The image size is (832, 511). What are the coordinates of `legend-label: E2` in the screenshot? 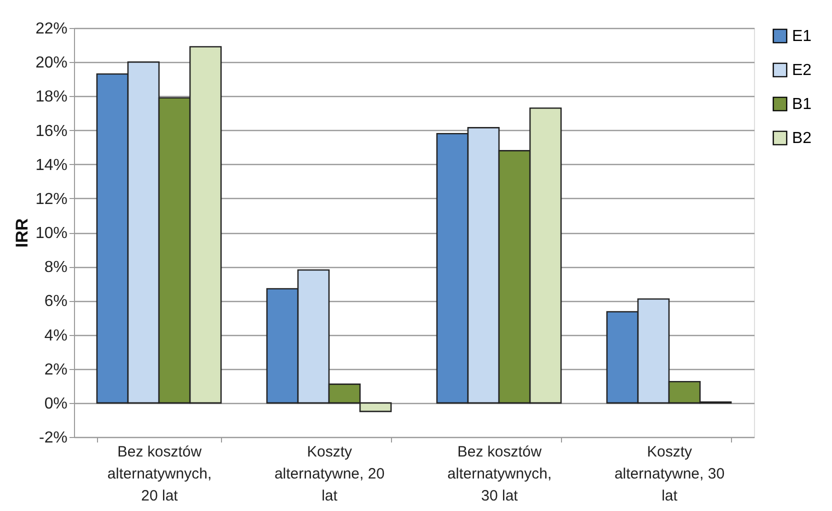 It's located at (802, 70).